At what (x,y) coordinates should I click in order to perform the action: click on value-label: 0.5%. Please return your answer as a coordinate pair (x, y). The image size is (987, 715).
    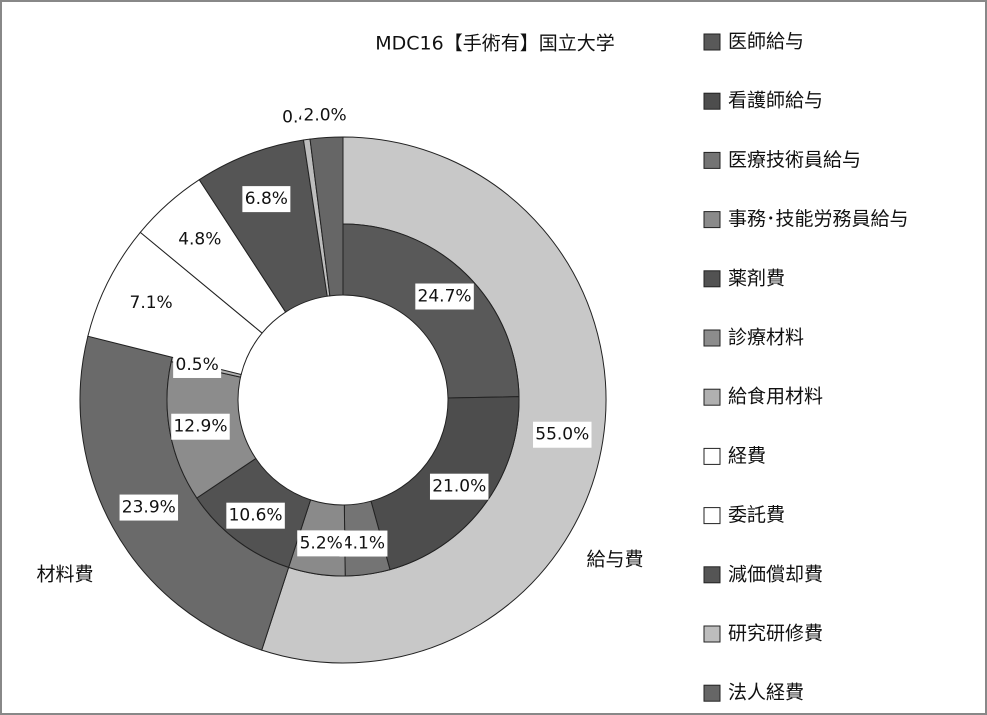
    Looking at the image, I should click on (197, 365).